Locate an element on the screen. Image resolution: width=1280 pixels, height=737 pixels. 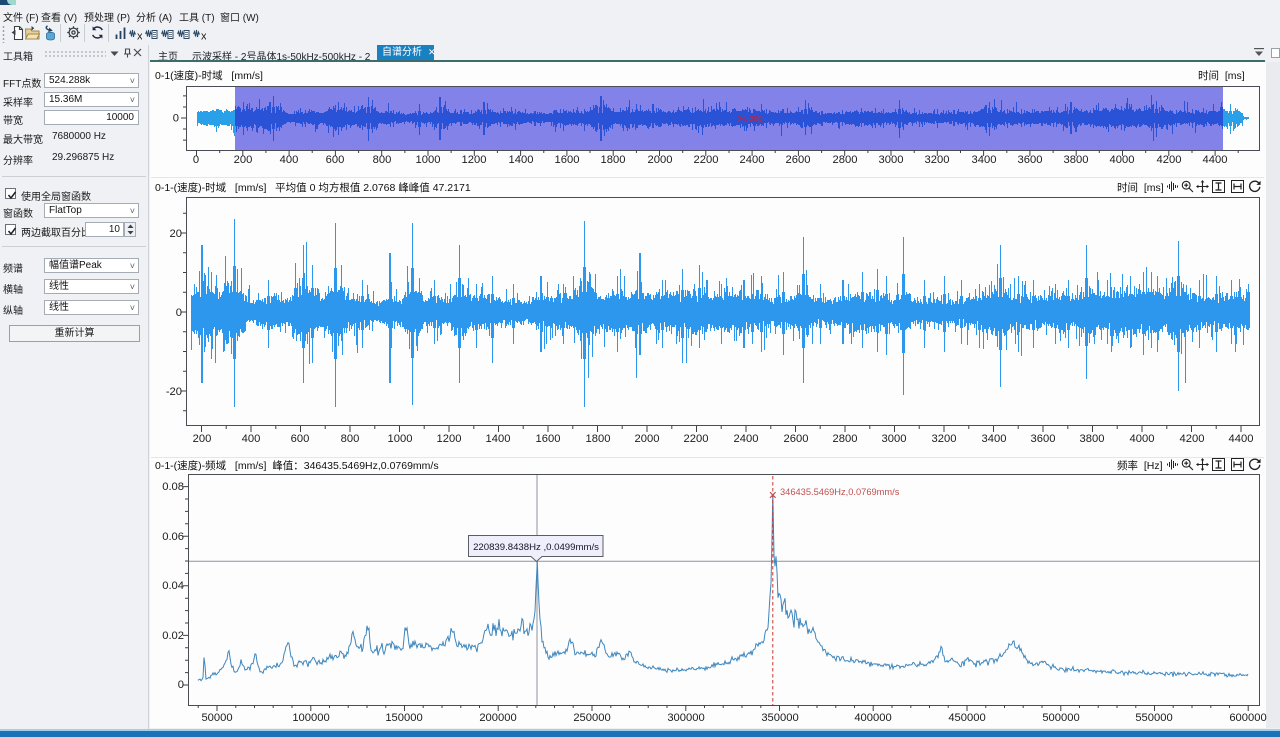
svg-text: 550000 is located at coordinates (1153, 718).